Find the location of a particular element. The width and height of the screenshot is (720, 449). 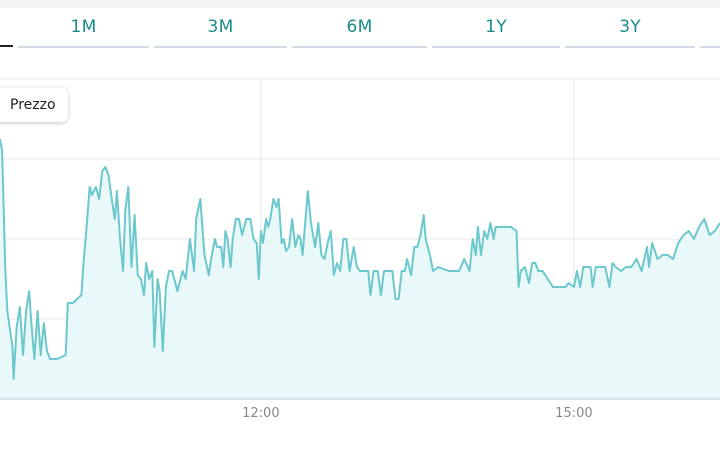

tab-6m: 6M is located at coordinates (359, 28).